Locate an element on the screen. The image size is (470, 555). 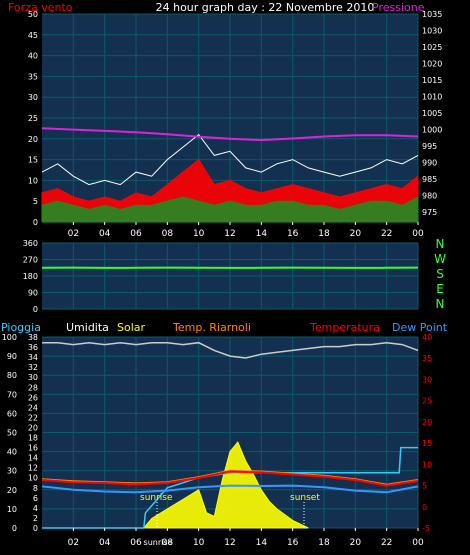
humidity-tick-label: 20 is located at coordinates (33, 427).